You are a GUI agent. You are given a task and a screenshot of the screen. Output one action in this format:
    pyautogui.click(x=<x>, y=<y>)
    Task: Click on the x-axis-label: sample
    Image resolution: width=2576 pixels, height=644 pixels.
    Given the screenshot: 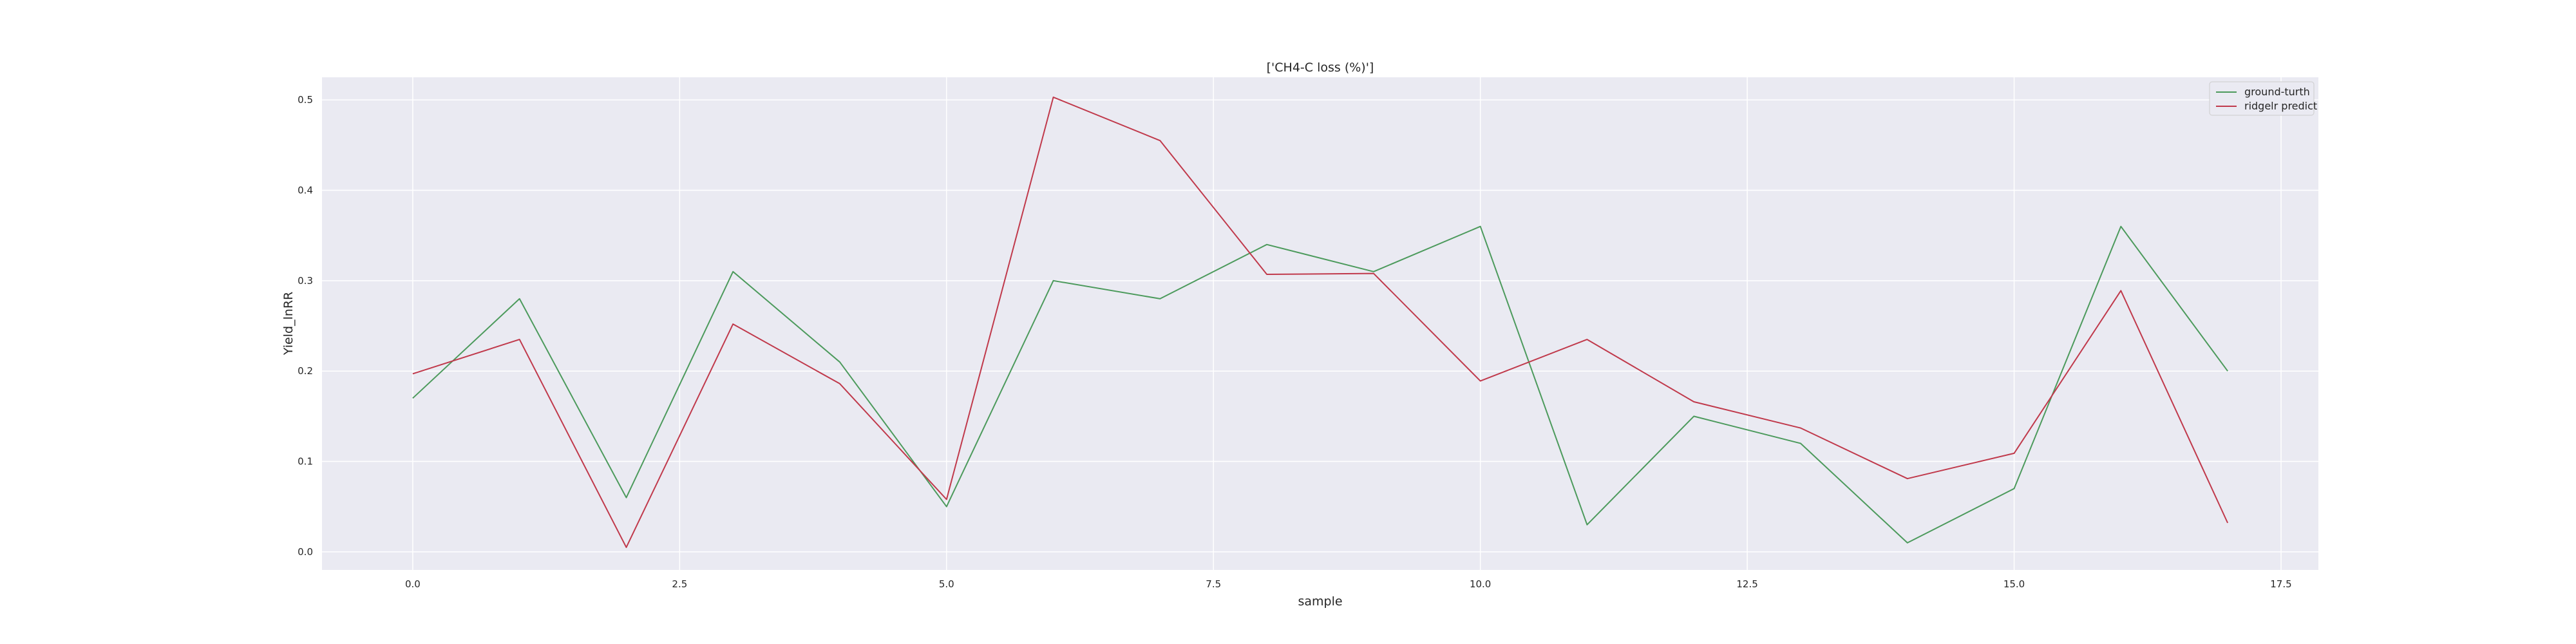 What is the action you would take?
    pyautogui.click(x=1320, y=602)
    